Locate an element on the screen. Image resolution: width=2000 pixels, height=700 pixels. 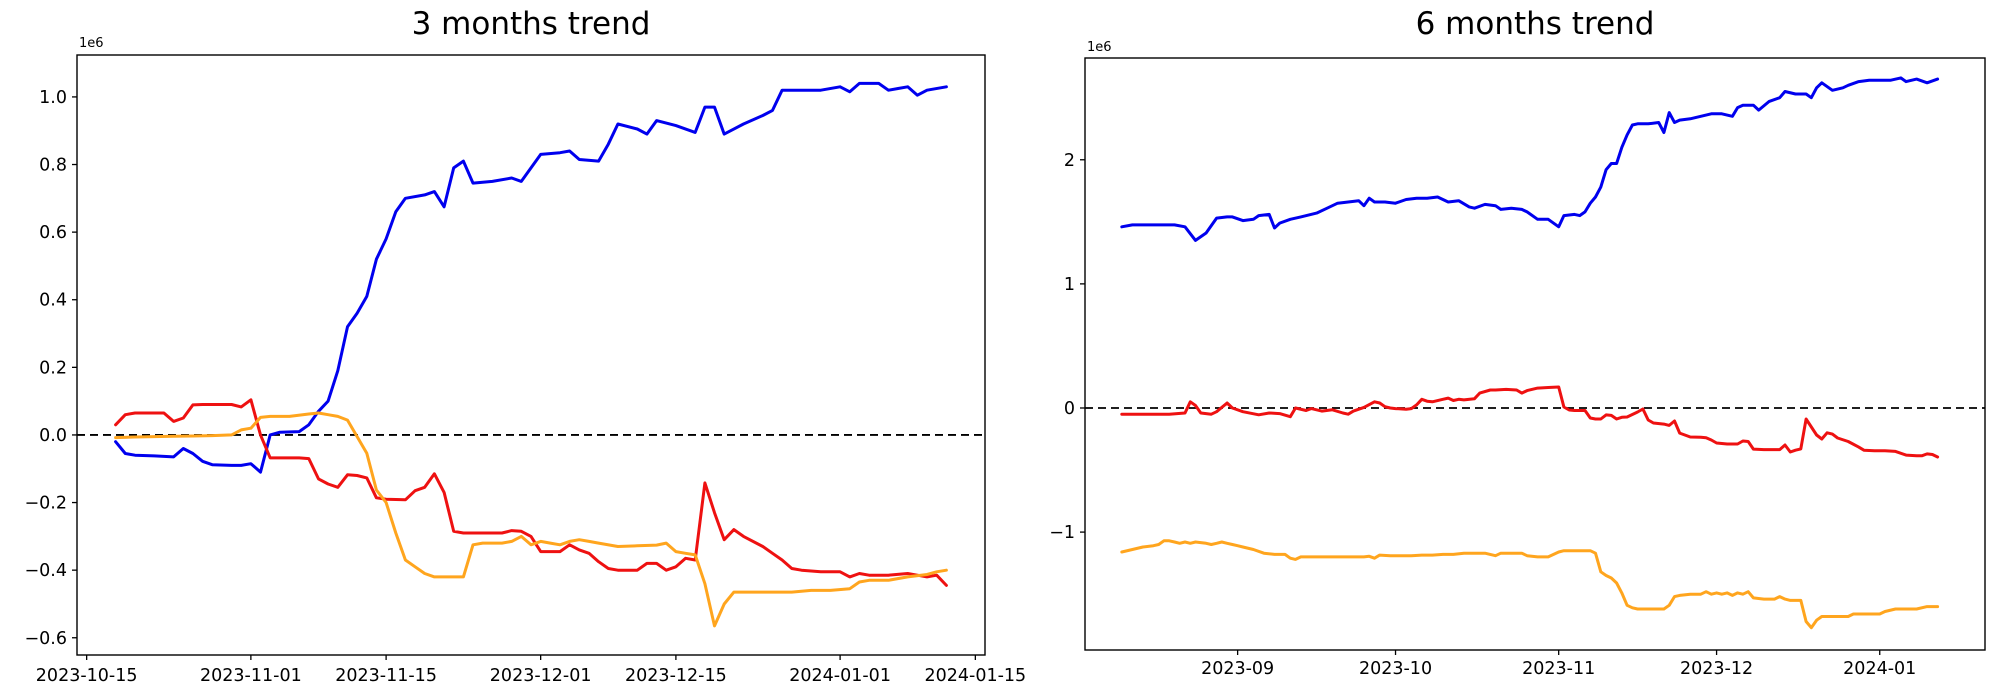
y-tick-label: −0.6 is located at coordinates (46, 639).